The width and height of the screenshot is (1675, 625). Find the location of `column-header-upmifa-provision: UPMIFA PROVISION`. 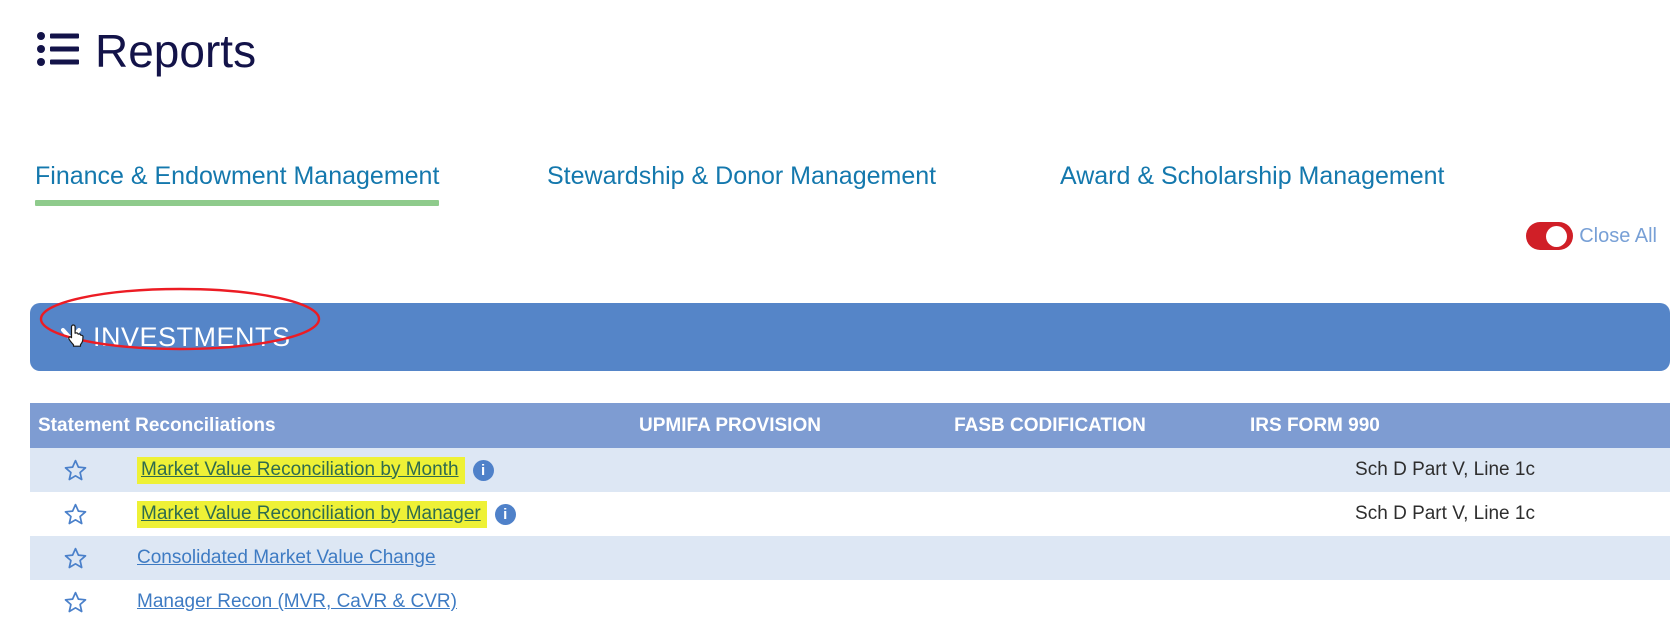

column-header-upmifa-provision: UPMIFA PROVISION is located at coordinates (730, 425).